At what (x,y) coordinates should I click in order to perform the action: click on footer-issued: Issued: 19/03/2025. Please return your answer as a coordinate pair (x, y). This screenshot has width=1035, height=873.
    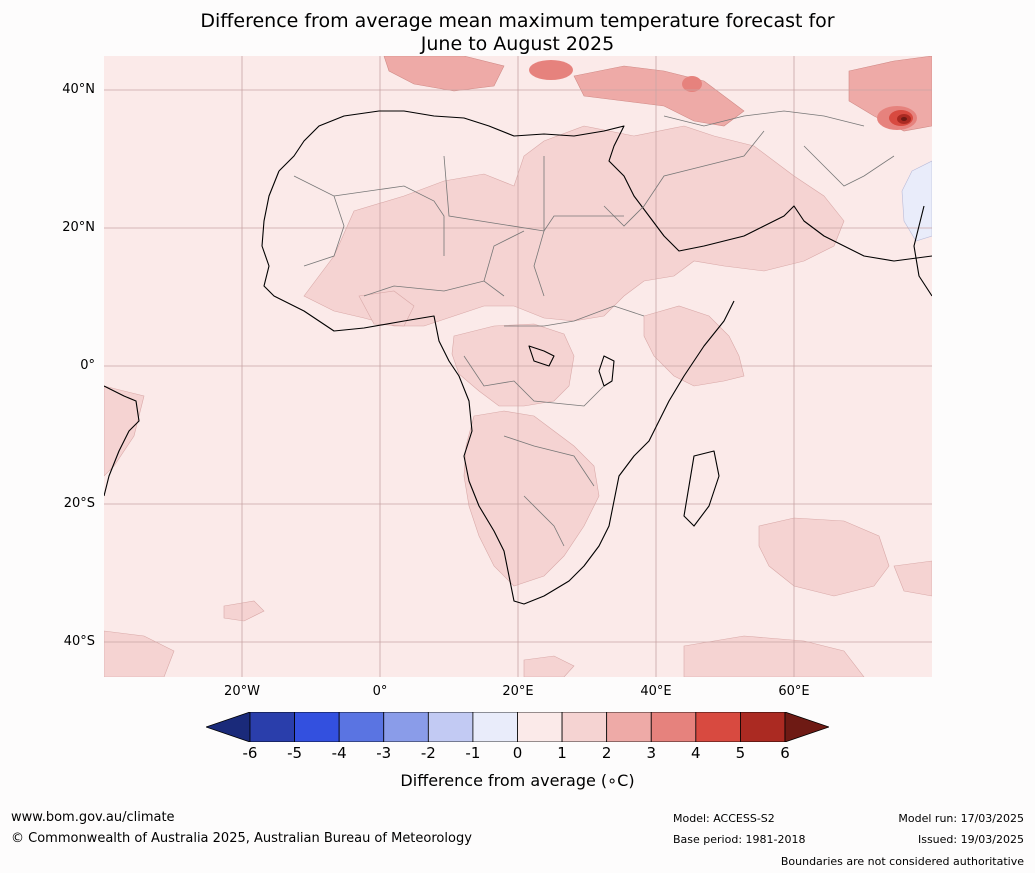
    Looking at the image, I should click on (970, 839).